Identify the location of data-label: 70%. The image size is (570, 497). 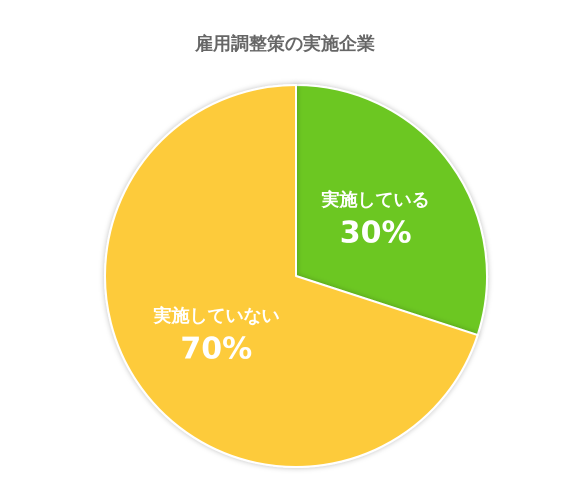
(216, 348).